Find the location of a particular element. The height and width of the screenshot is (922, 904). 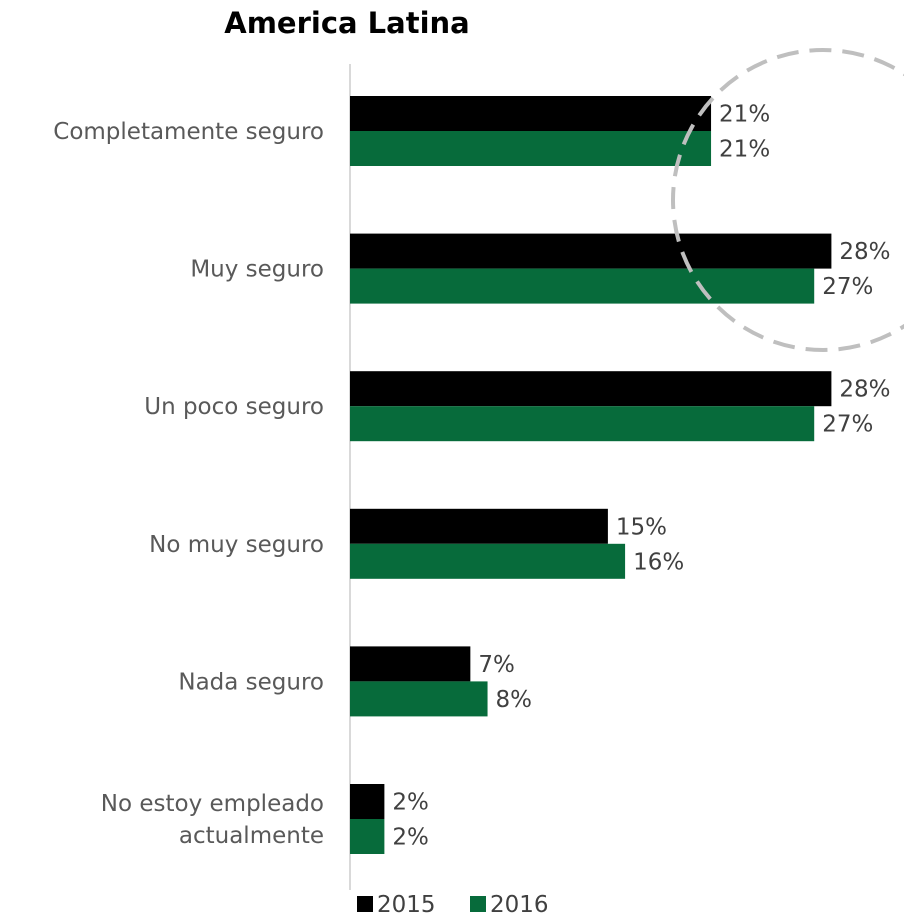

legend-label: 2015 is located at coordinates (406, 905).